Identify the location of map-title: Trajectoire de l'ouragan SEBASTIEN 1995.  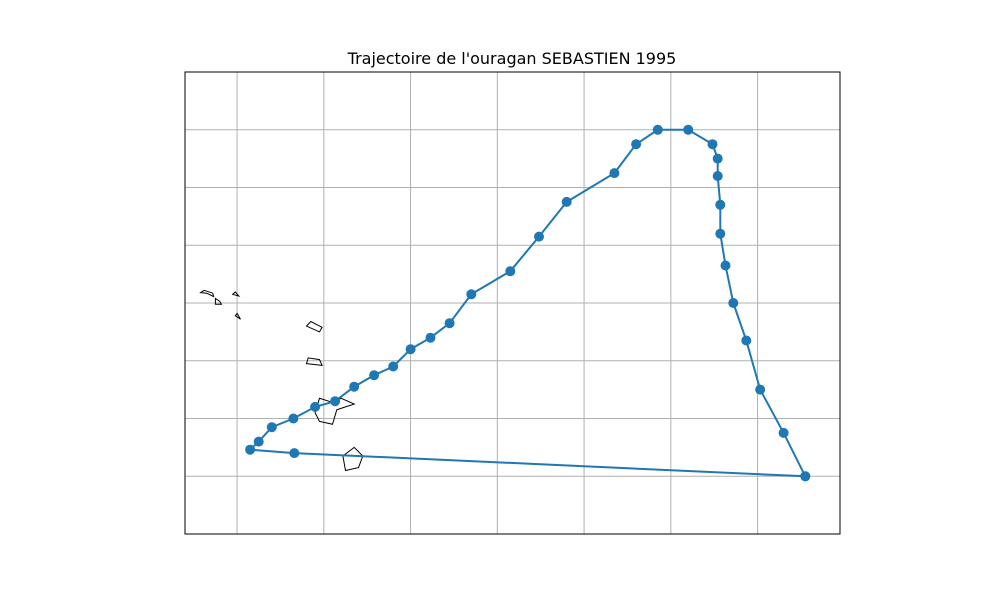
(512, 58).